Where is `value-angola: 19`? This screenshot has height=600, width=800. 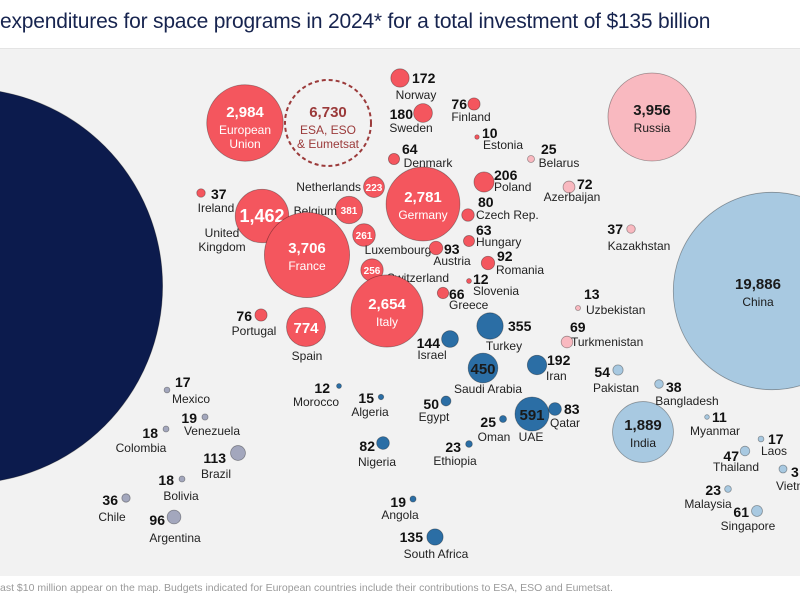
value-angola: 19 is located at coordinates (398, 502).